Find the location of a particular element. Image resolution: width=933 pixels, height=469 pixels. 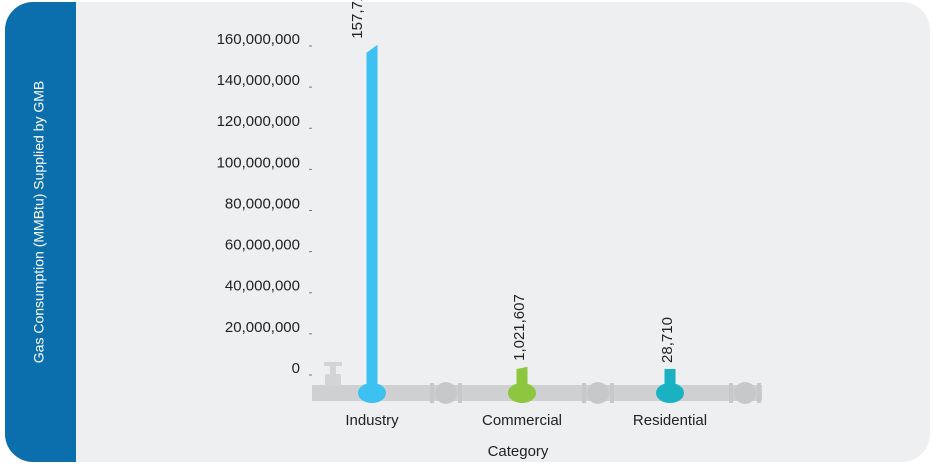

valve-icon is located at coordinates (333, 374).